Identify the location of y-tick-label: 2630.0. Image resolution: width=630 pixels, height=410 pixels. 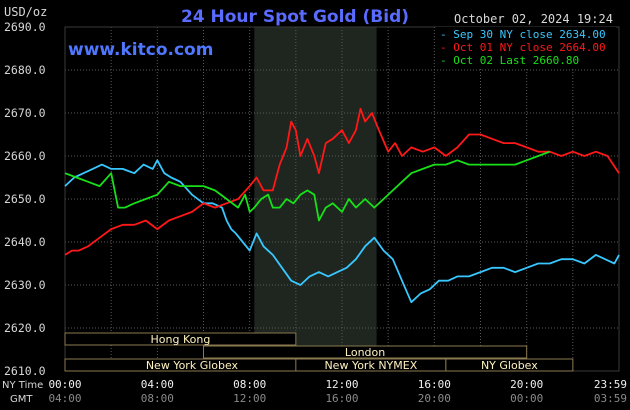
(25, 285).